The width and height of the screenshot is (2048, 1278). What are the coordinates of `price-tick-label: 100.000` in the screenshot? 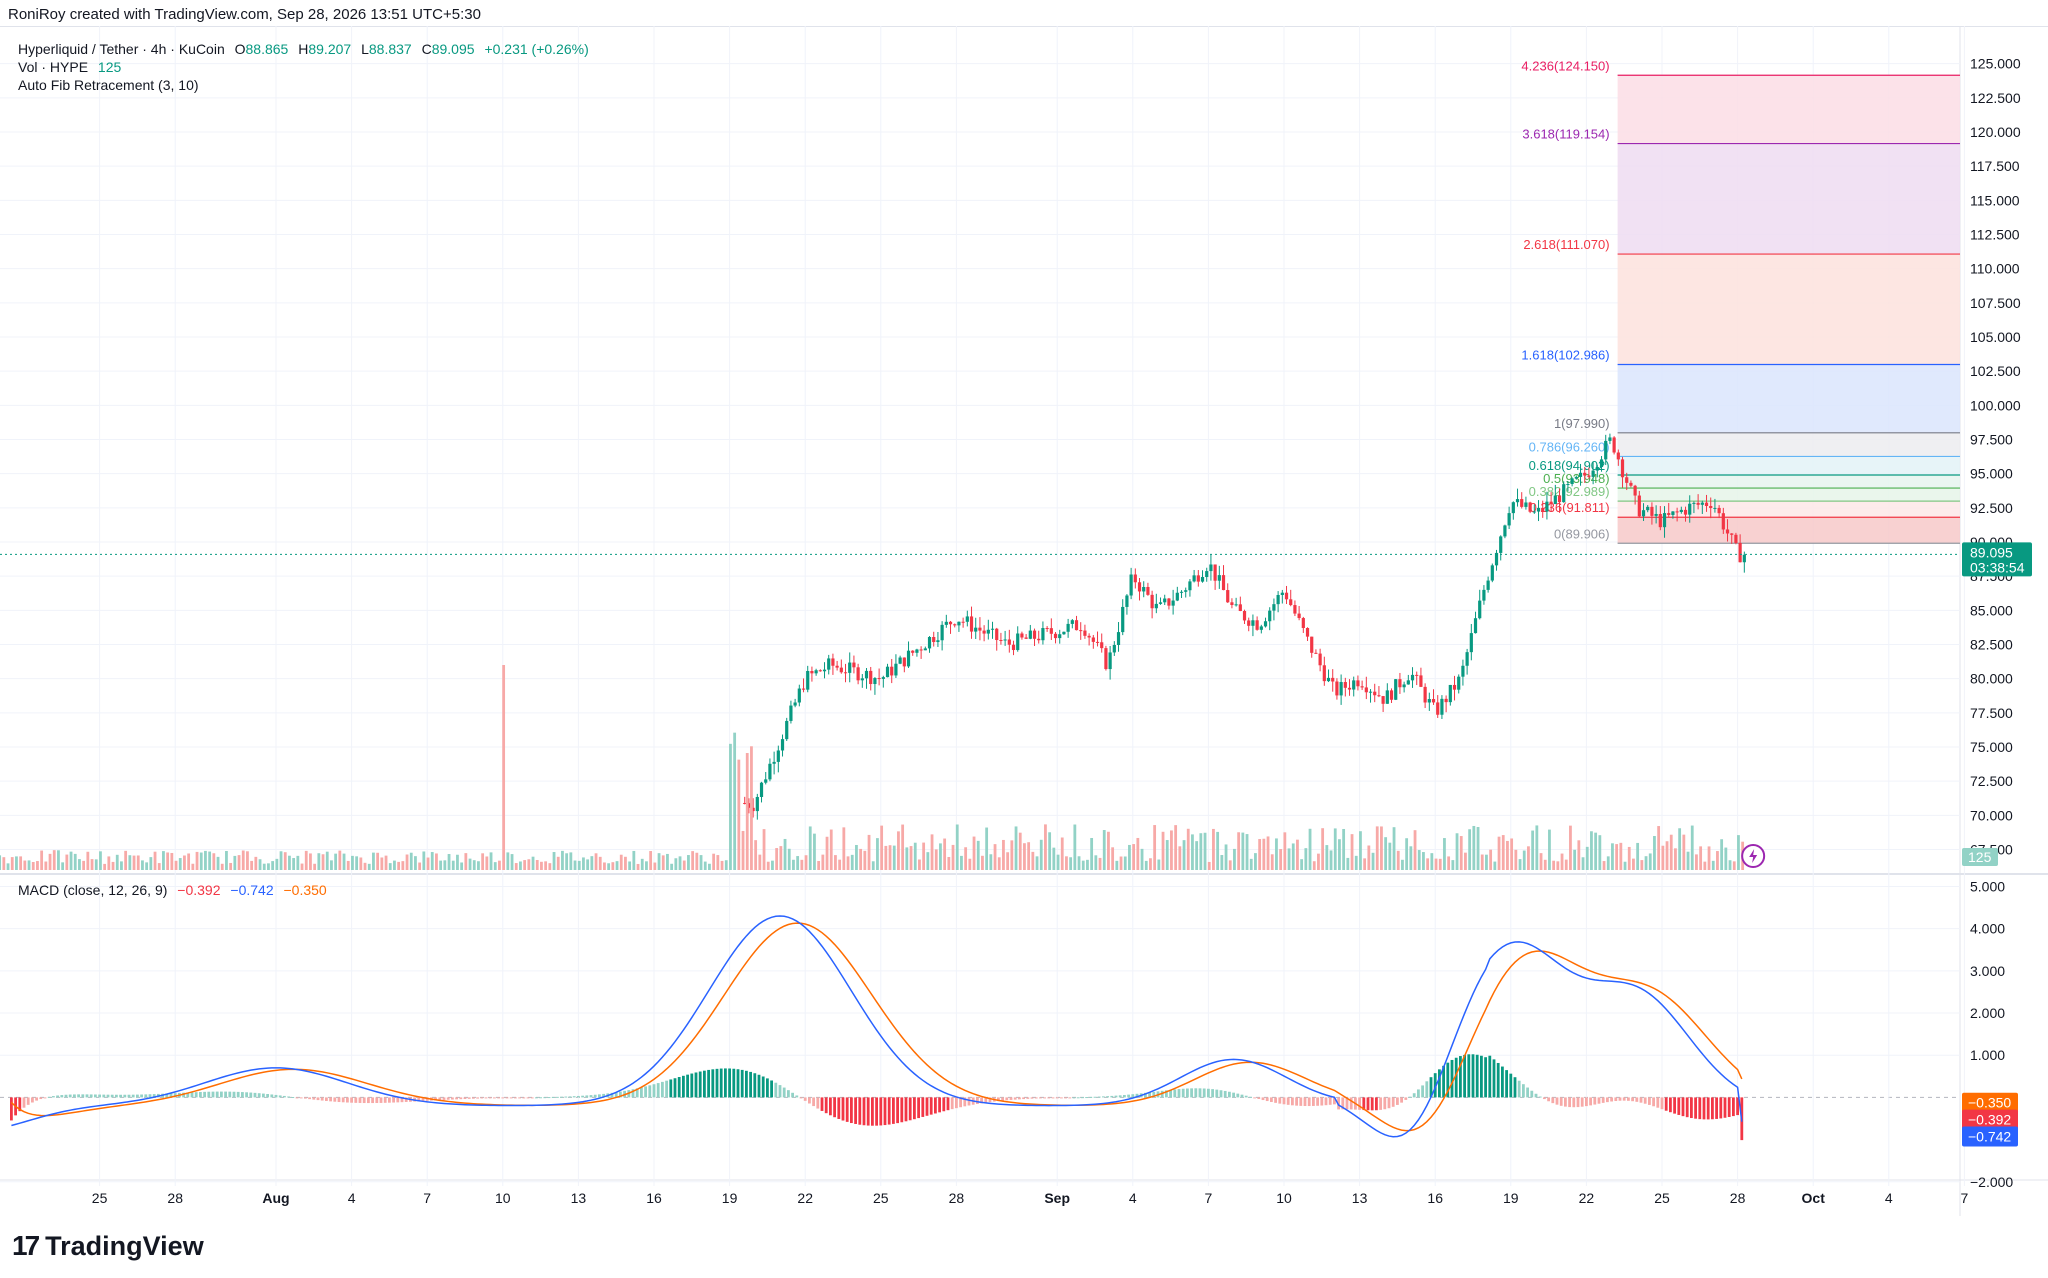 It's located at (1995, 405).